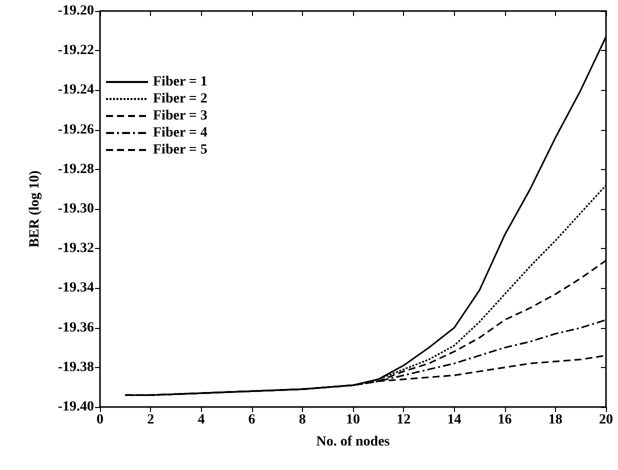  Describe the element at coordinates (454, 420) in the screenshot. I see `x-tick-label: 14` at that location.